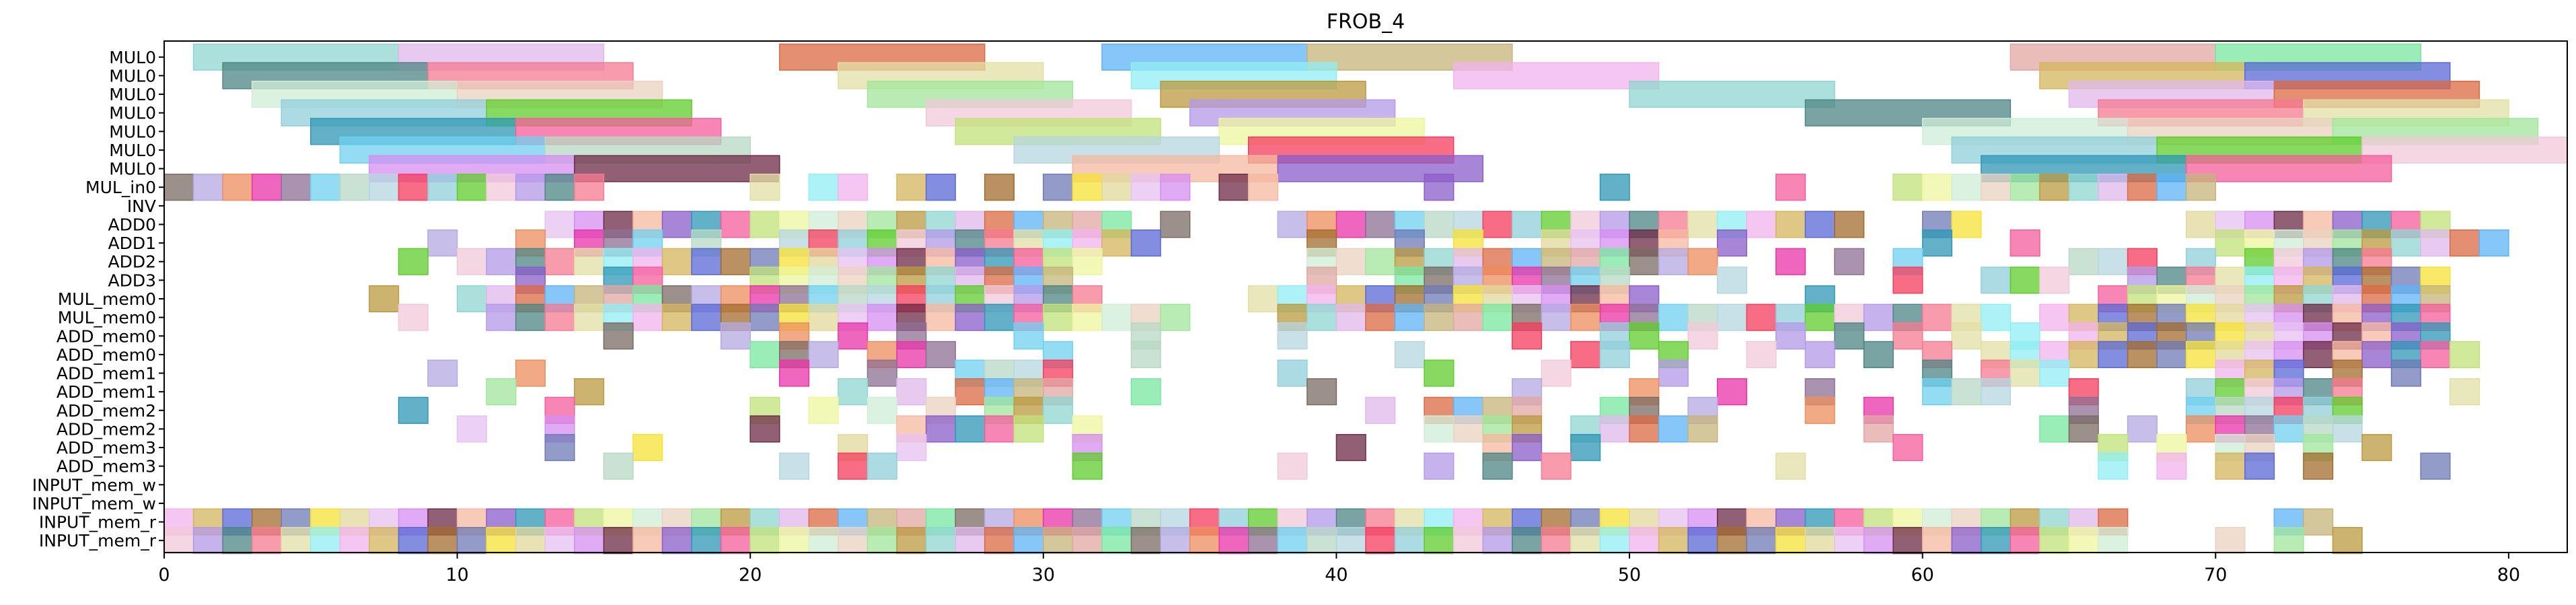 This screenshot has height=605, width=2576. Describe the element at coordinates (132, 243) in the screenshot. I see `y-tick-label: ADD1` at that location.